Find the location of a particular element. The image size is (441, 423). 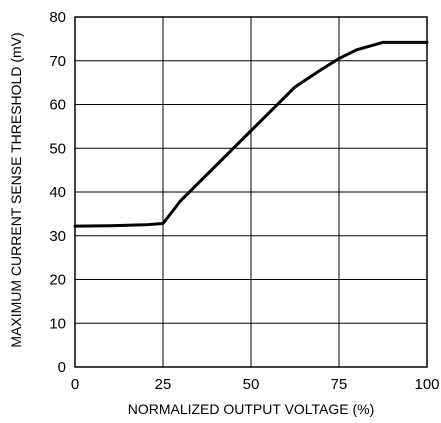

x-tick-label: 50 is located at coordinates (251, 384).